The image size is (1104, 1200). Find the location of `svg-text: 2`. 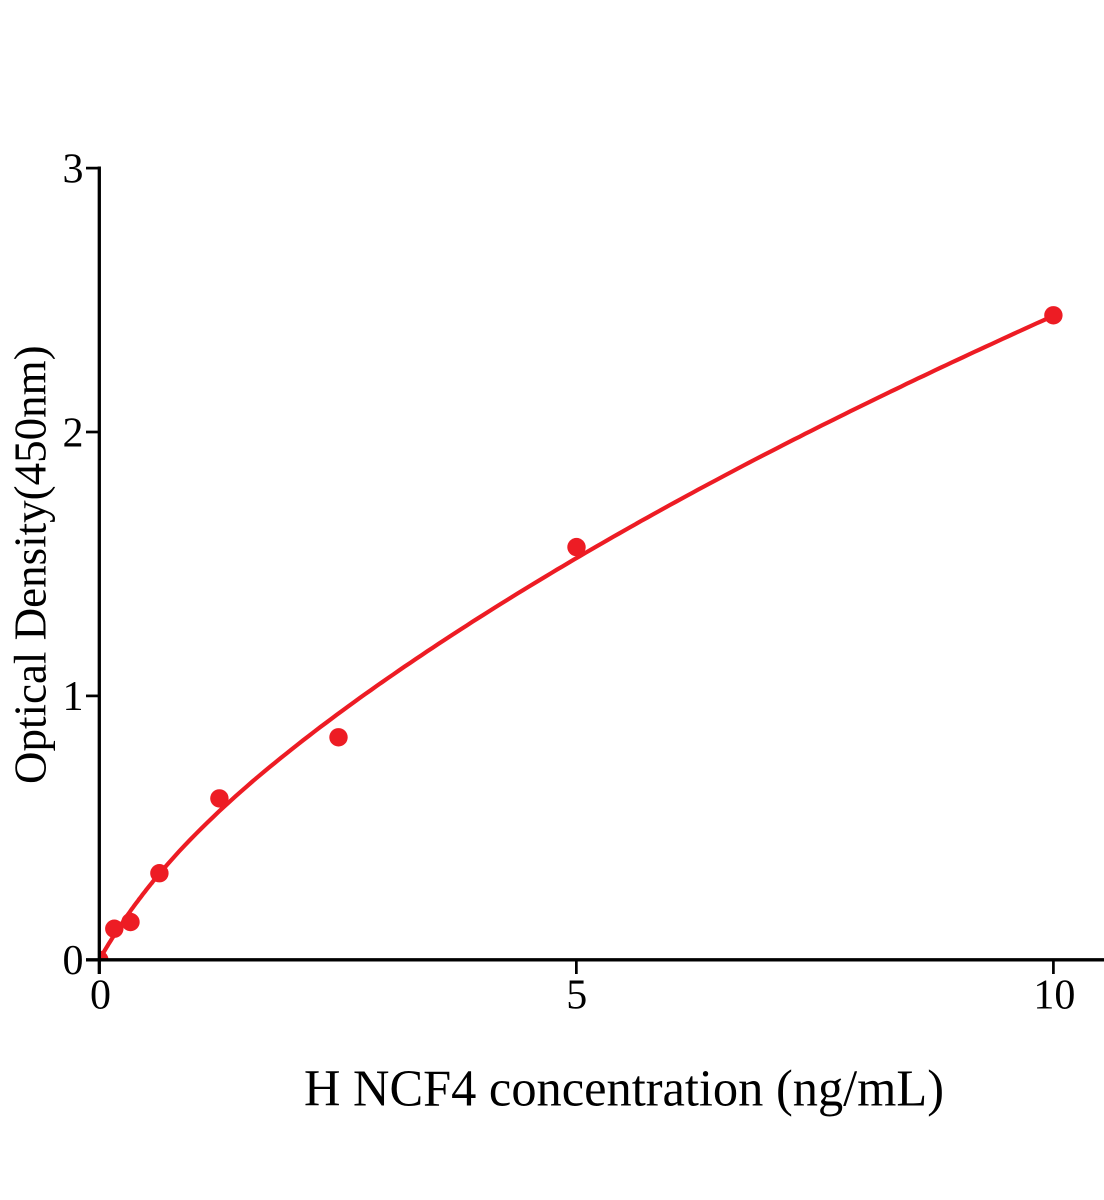

svg-text: 2 is located at coordinates (73, 433).